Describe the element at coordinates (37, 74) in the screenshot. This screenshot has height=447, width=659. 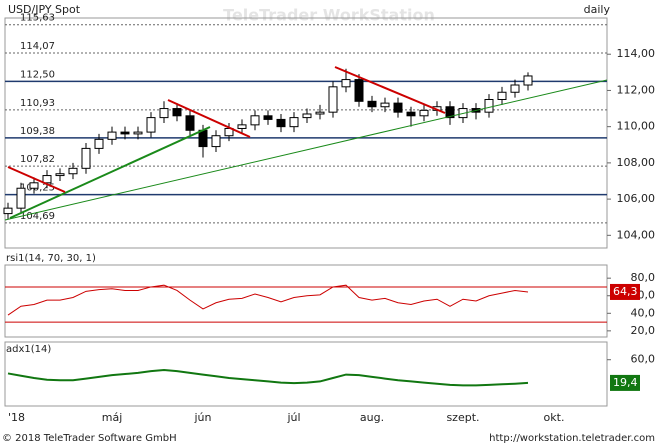
I see `level-label: 112,50` at that location.